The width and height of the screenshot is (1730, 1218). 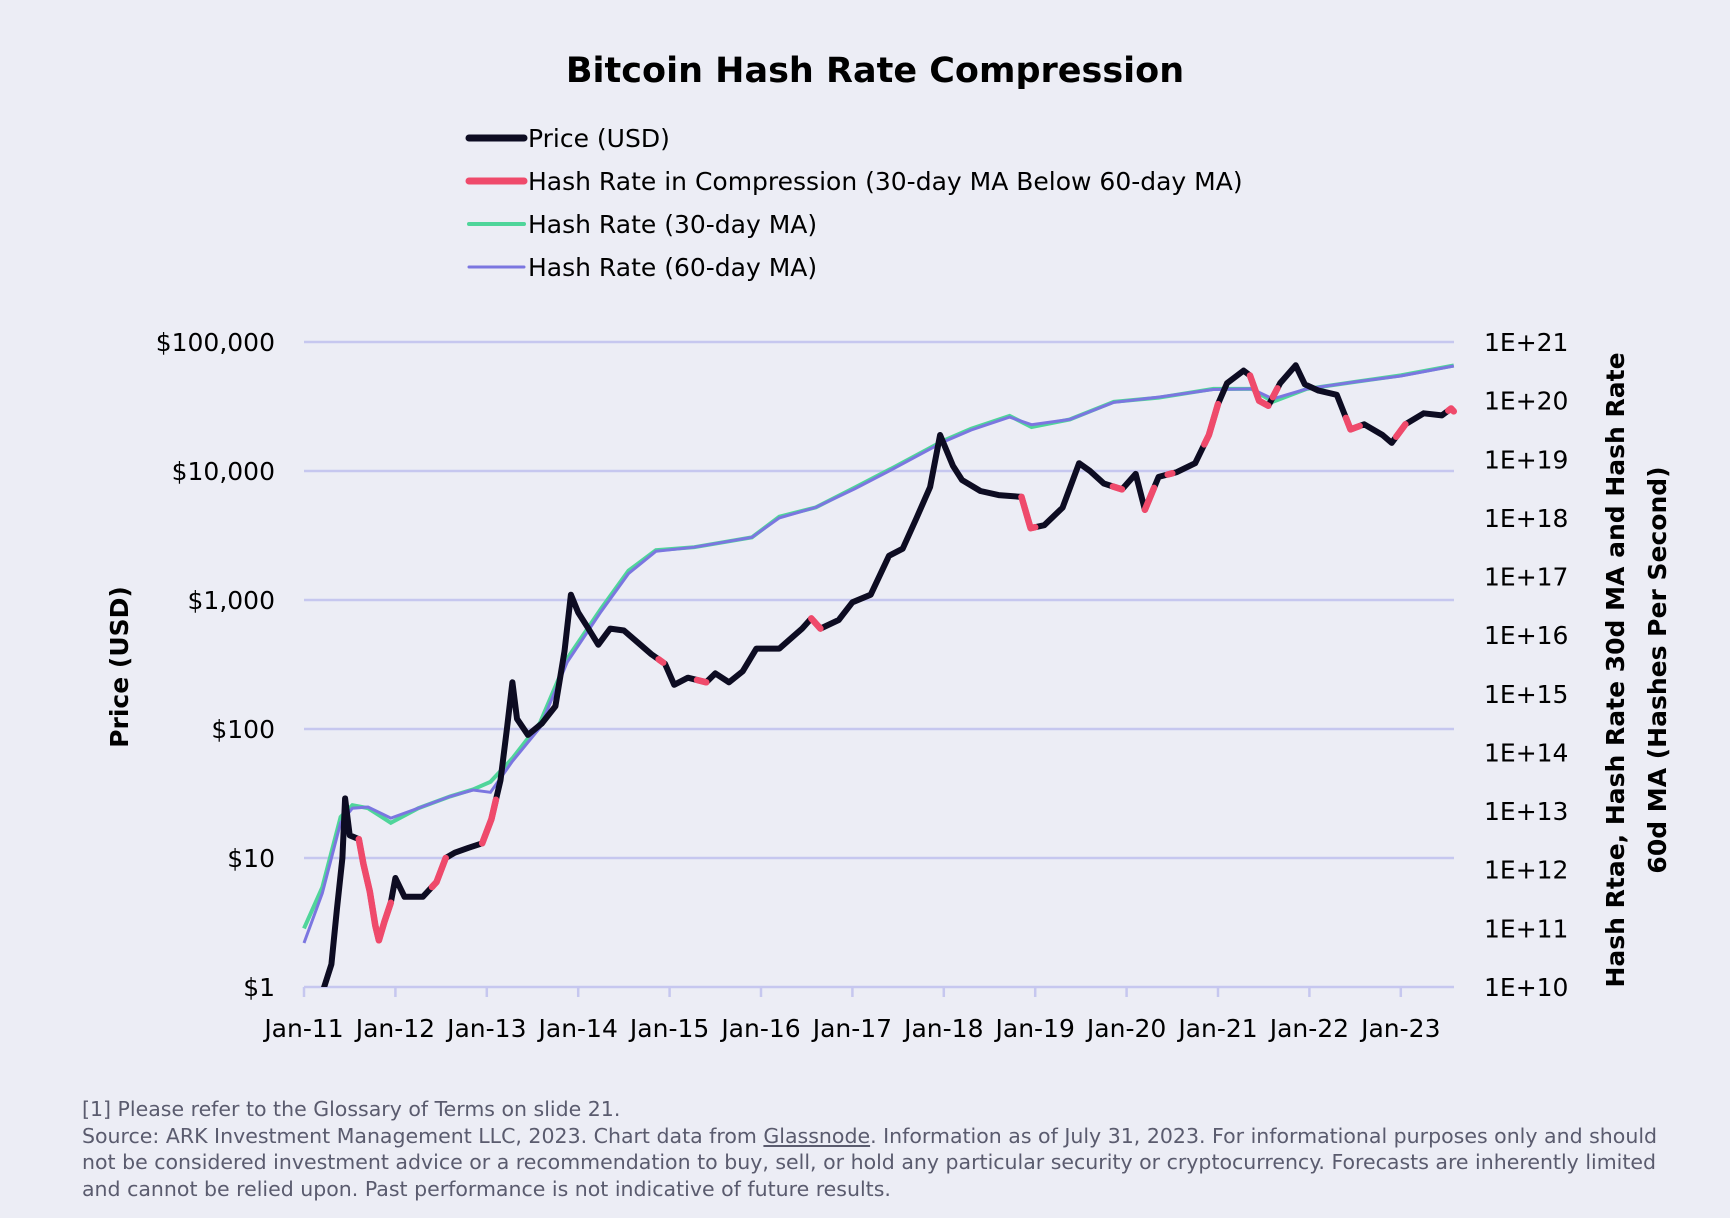 I want to click on x-tick-label: Jan-11, so click(x=302, y=1028).